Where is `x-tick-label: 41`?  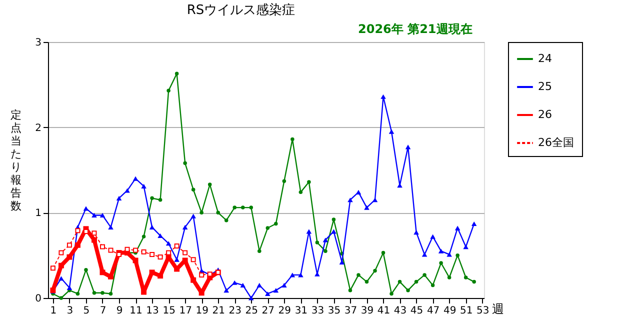
x-tick-label: 41 is located at coordinates (383, 311).